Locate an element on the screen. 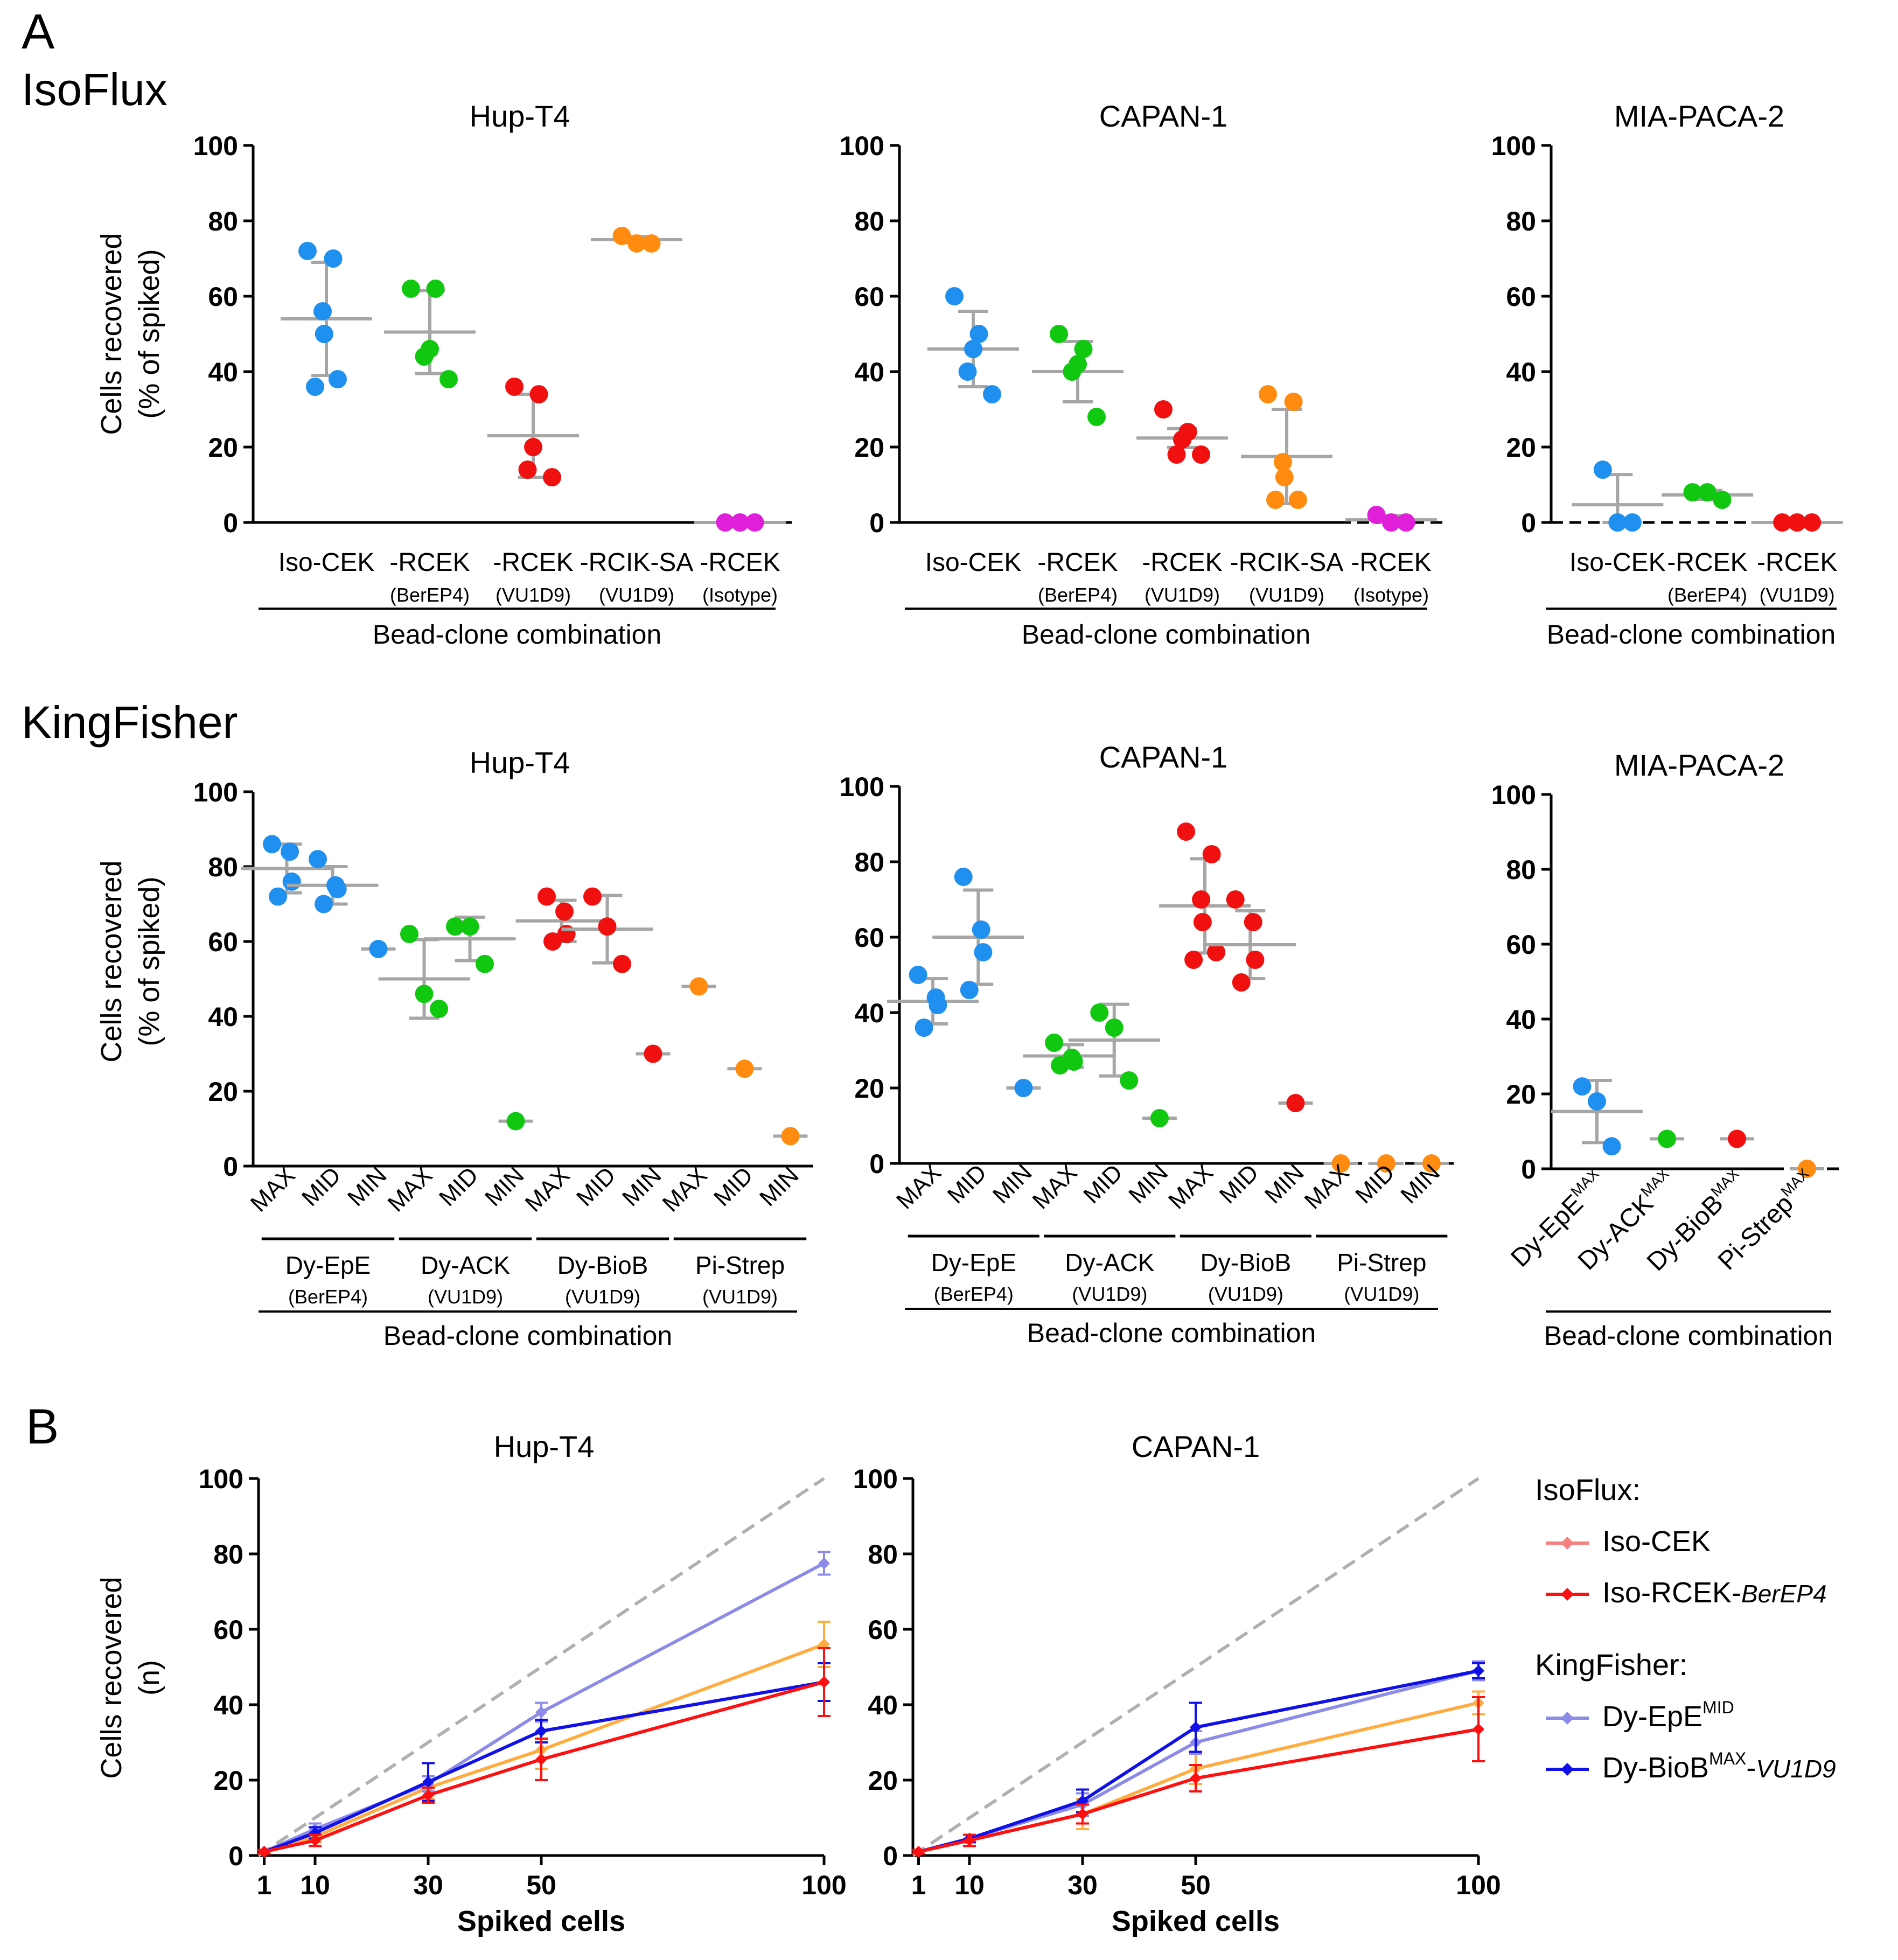 The image size is (1898, 1960). tick-main: Dy-ACK is located at coordinates (1616, 1232).